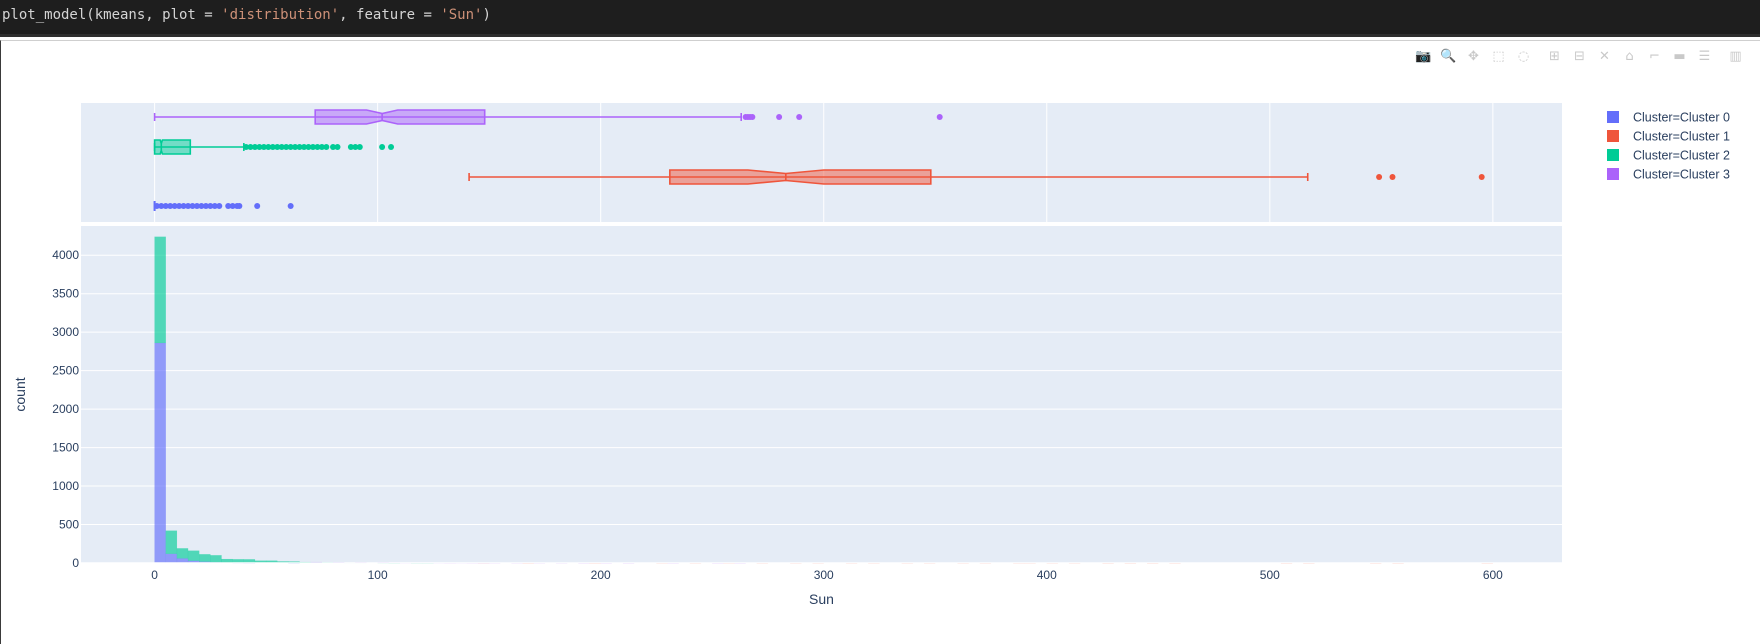  What do you see at coordinates (1681, 137) in the screenshot?
I see `legend-label: Cluster=Cluster 1` at bounding box center [1681, 137].